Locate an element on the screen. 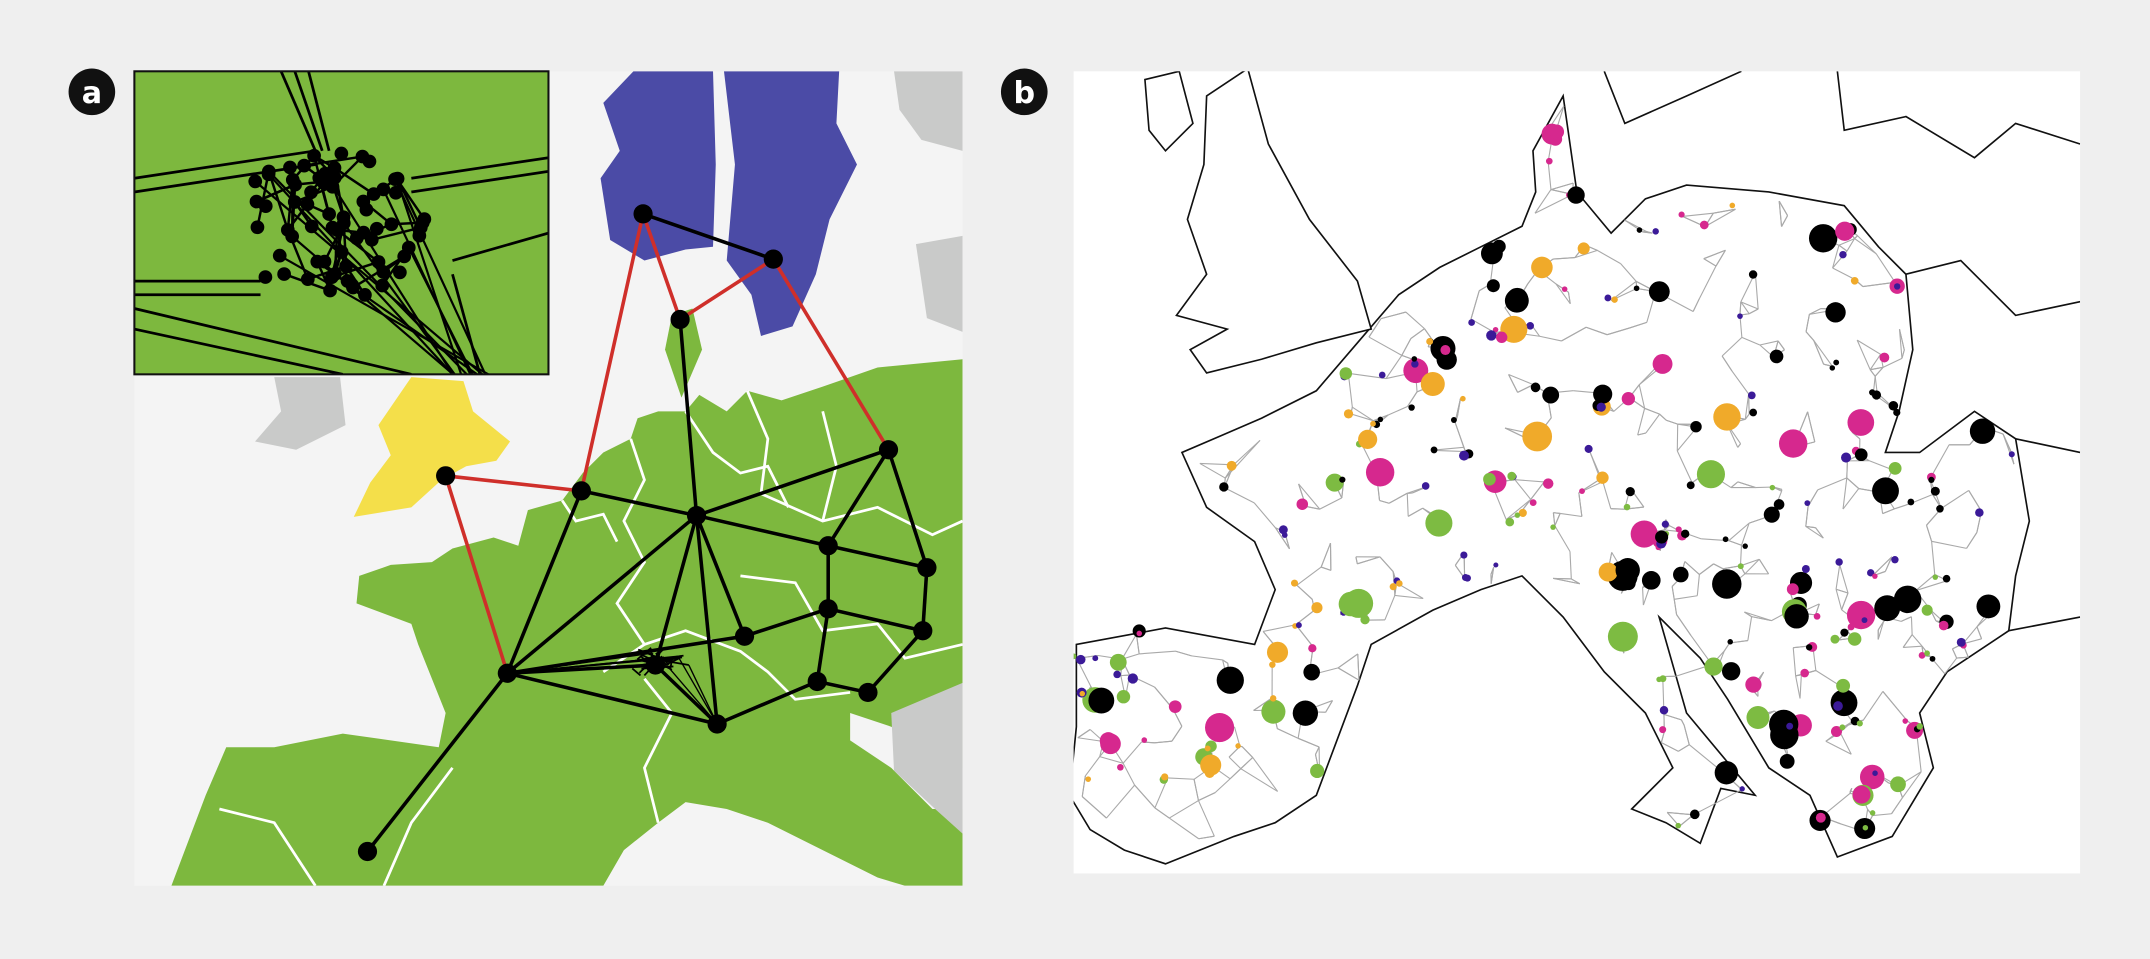  ireland-outline is located at coordinates (1169, 112).